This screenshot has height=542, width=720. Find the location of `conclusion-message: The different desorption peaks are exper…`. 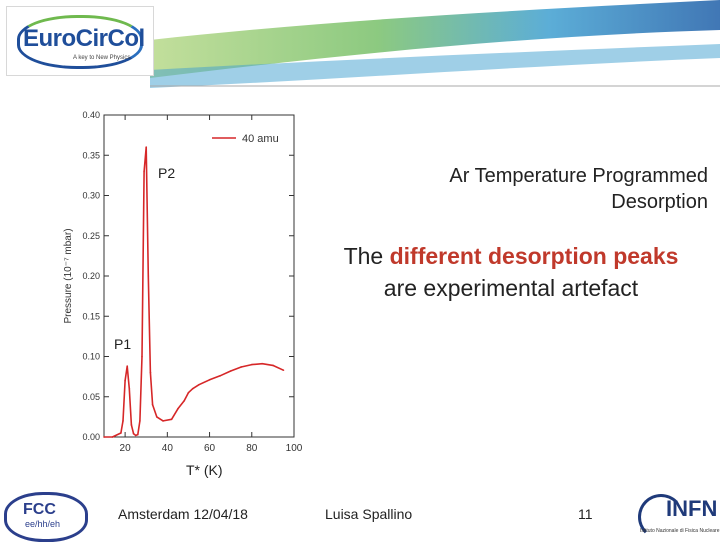

conclusion-message: The different desorption peaks are exper… is located at coordinates (511, 272).